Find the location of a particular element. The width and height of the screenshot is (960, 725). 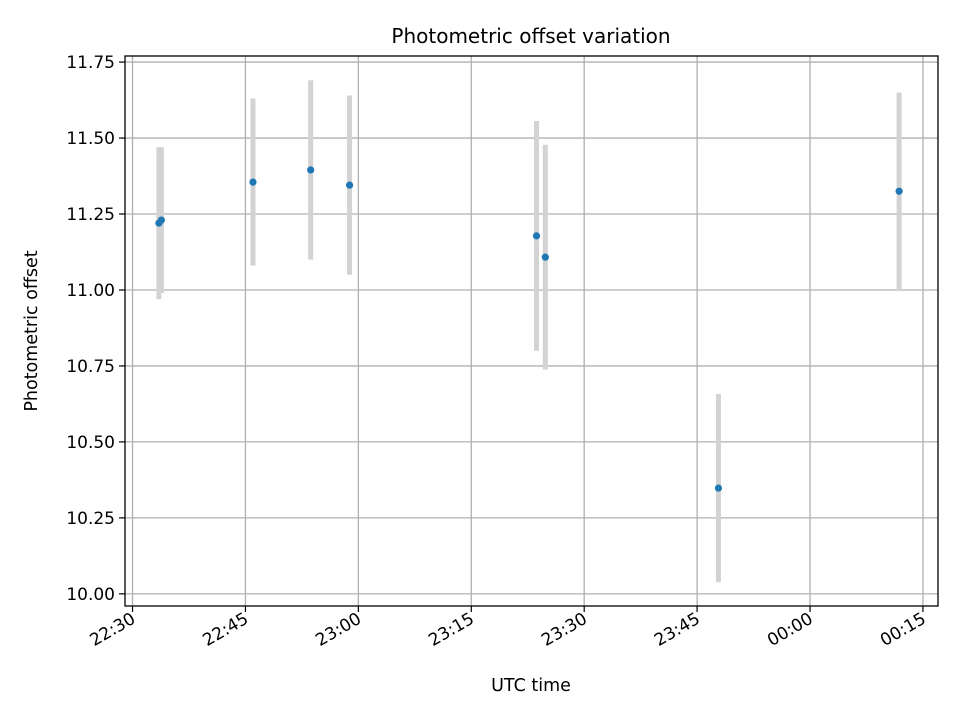

x-tick-label: 22:45 is located at coordinates (226, 630).